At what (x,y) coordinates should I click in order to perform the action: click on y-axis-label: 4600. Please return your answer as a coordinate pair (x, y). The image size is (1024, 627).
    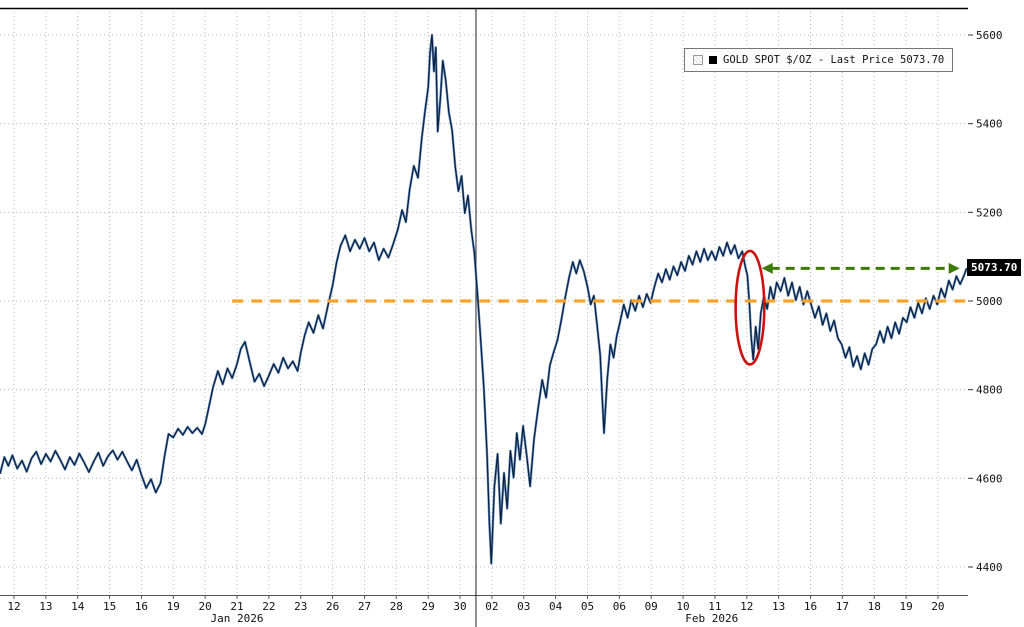
    Looking at the image, I should click on (989, 478).